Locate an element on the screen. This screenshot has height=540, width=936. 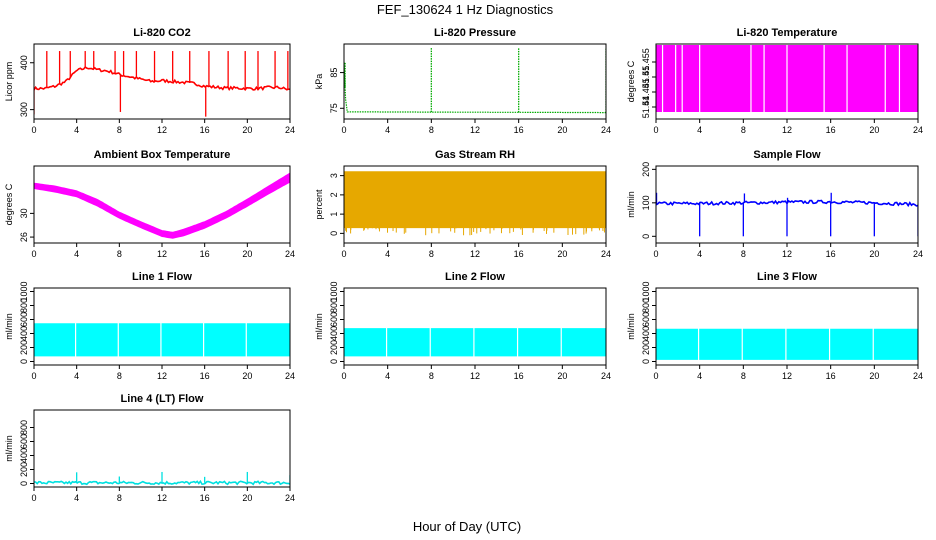
figure-x-axis-label: Hour of Day (UTC) is located at coordinates (467, 526).